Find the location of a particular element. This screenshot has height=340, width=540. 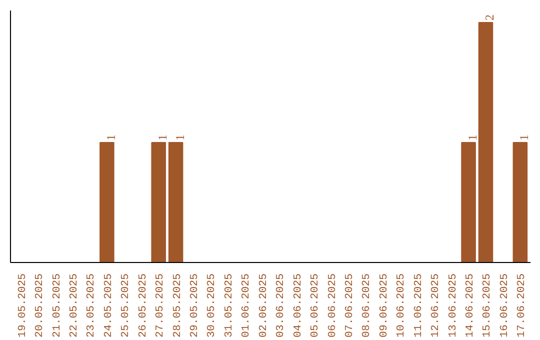

x-tick-label: 27.05.2025 is located at coordinates (160, 305).